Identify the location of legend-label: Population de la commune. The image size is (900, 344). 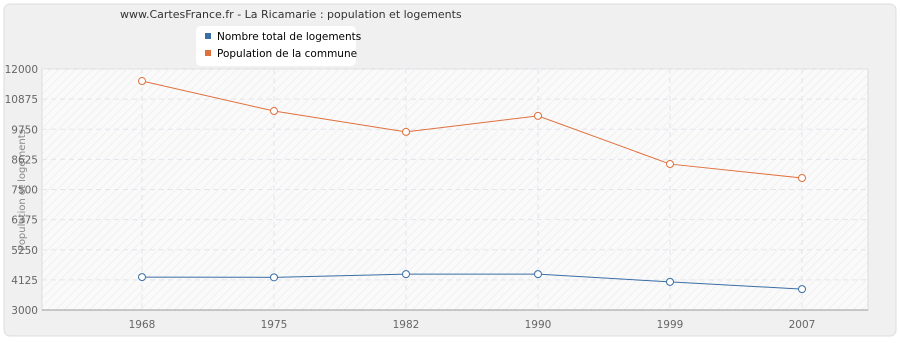
(287, 54).